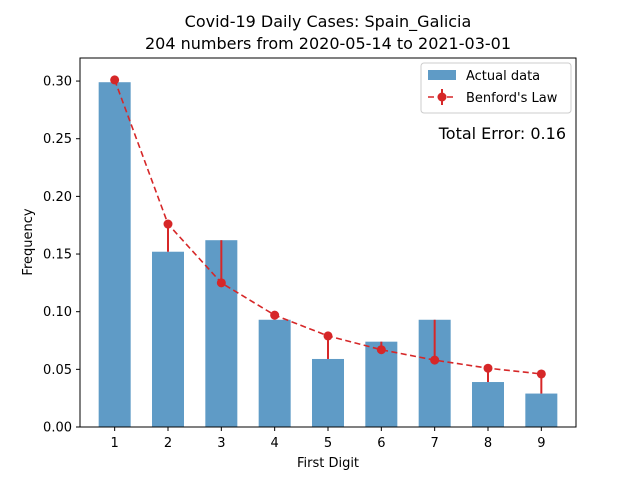 Image resolution: width=640 pixels, height=480 pixels. What do you see at coordinates (541, 443) in the screenshot?
I see `x-tick-label: 9` at bounding box center [541, 443].